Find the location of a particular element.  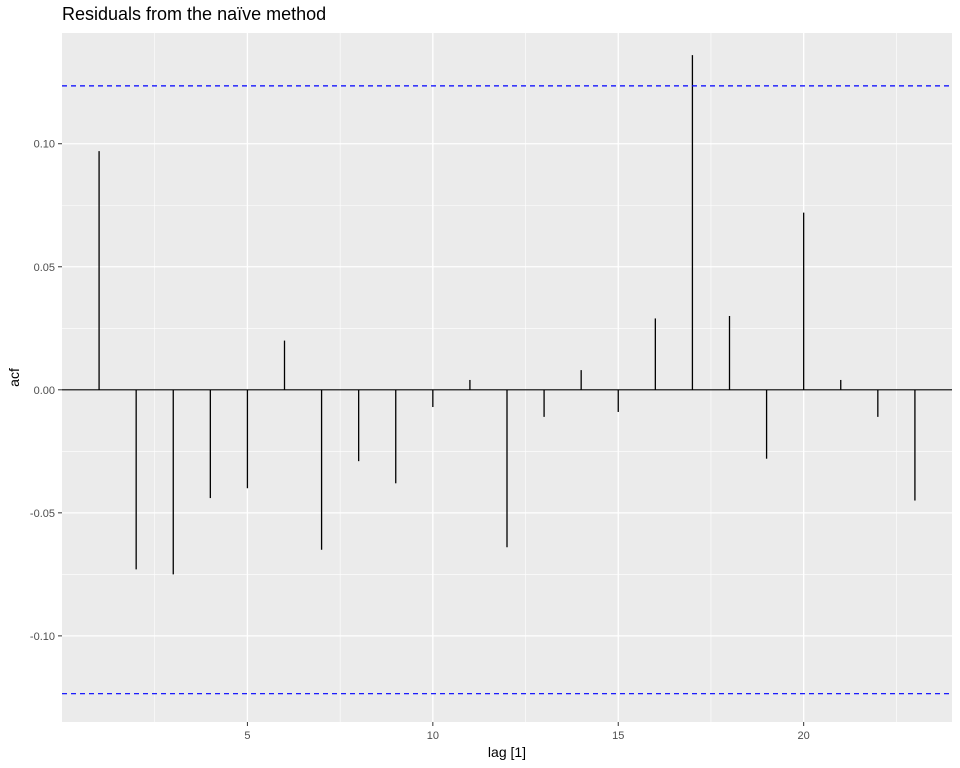

x-tick-label: 5 is located at coordinates (247, 736).